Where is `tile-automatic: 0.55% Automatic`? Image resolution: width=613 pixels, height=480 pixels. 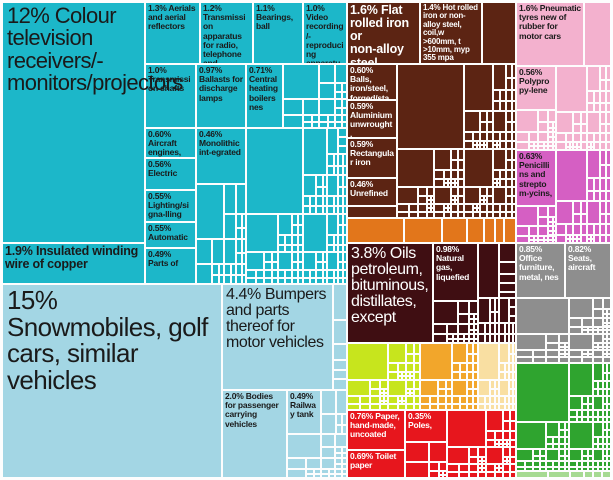
tile-automatic: 0.55% Automatic is located at coordinates (170, 235).